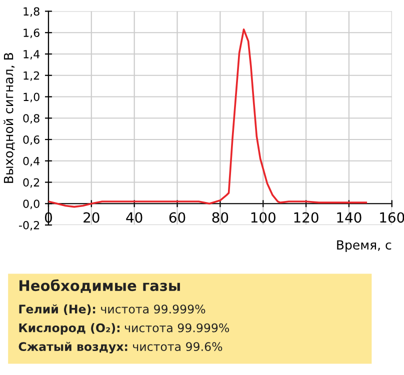 The width and height of the screenshot is (404, 375). Describe the element at coordinates (349, 217) in the screenshot. I see `x-tick-label: 140` at that location.